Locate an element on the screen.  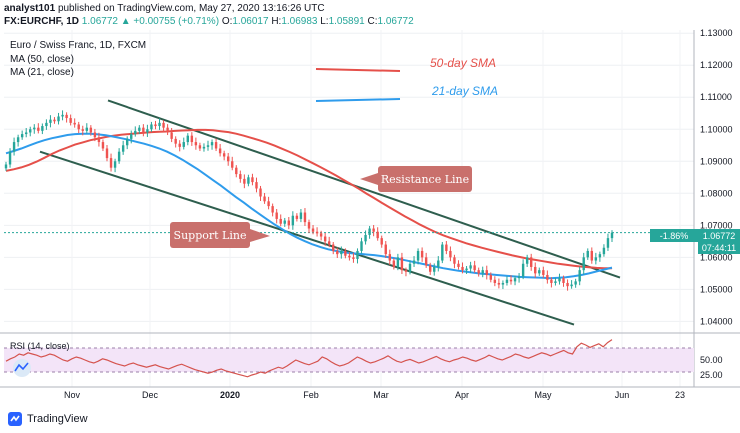
tradingview-brand: TradingView is located at coordinates (48, 419).